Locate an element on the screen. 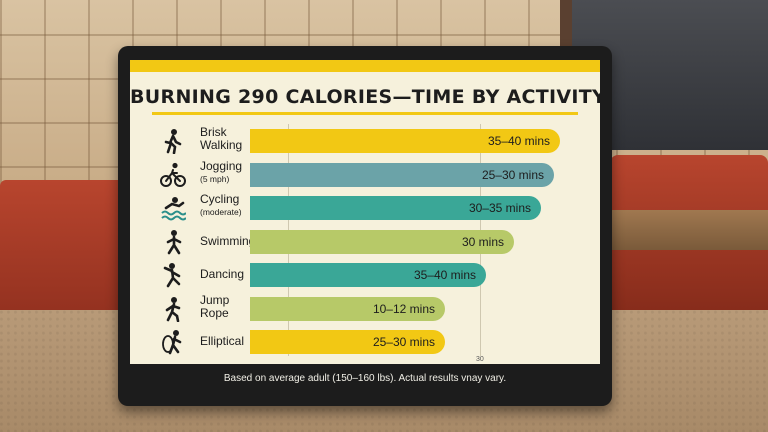 The width and height of the screenshot is (768, 432). activity-label: Swimming is located at coordinates (228, 240).